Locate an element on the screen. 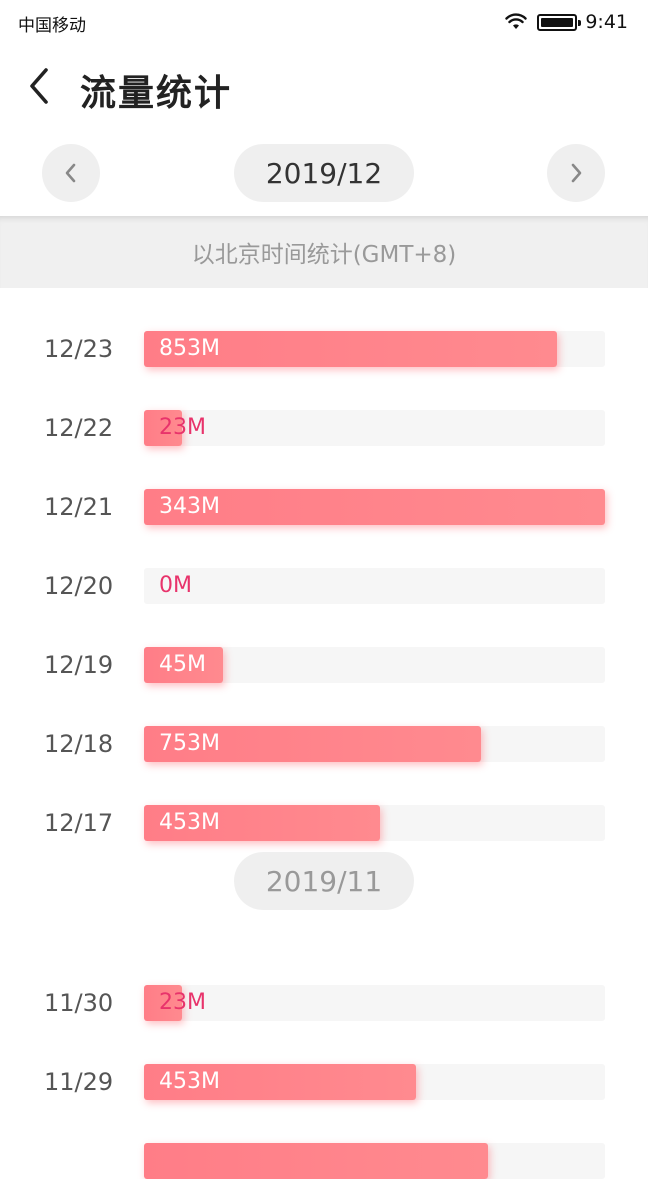 The image size is (648, 1179). status-icons: 9:41 is located at coordinates (566, 22).